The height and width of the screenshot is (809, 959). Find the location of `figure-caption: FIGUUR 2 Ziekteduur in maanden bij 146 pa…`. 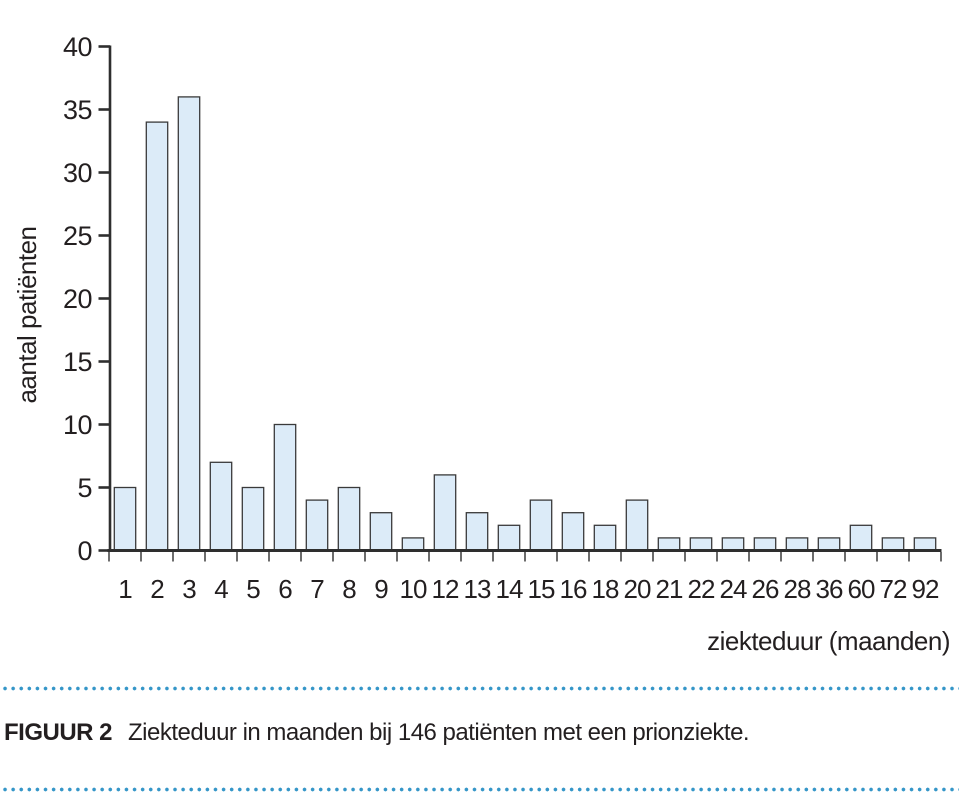

figure-caption: FIGUUR 2 Ziekteduur in maanden bij 146 pa… is located at coordinates (479, 733).